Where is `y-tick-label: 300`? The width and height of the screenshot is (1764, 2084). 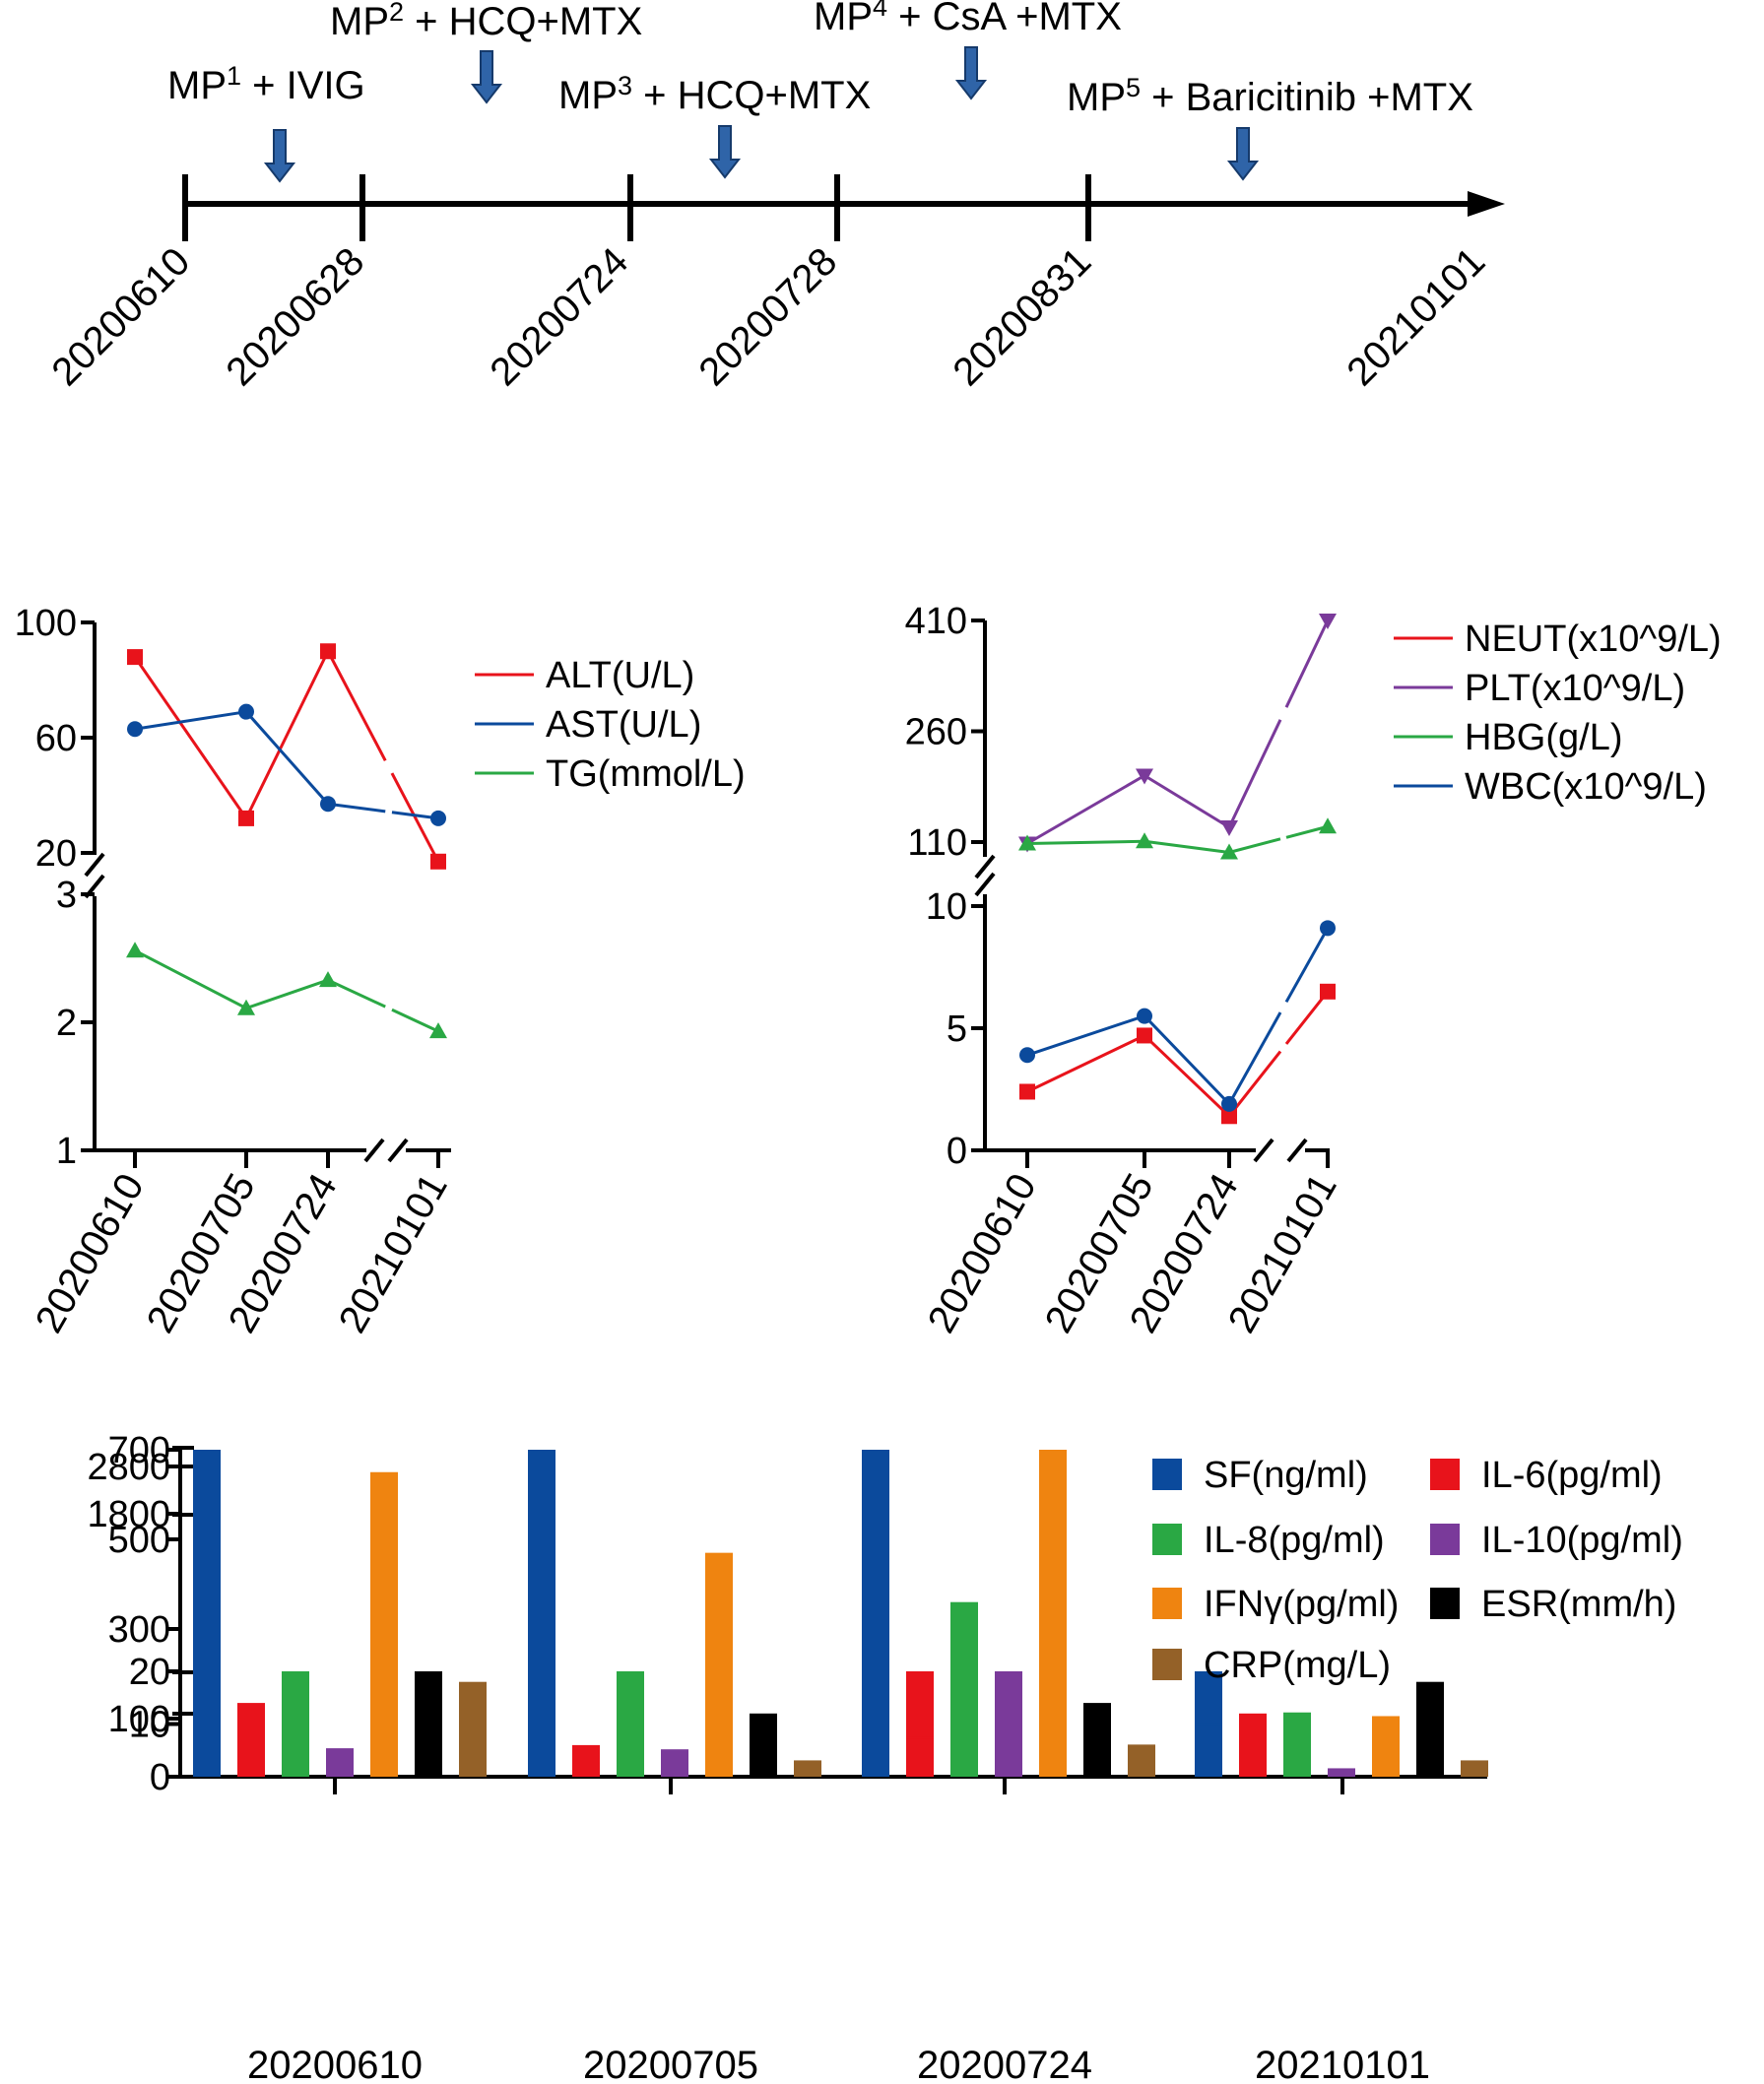
y-tick-label: 300 is located at coordinates (139, 1630).